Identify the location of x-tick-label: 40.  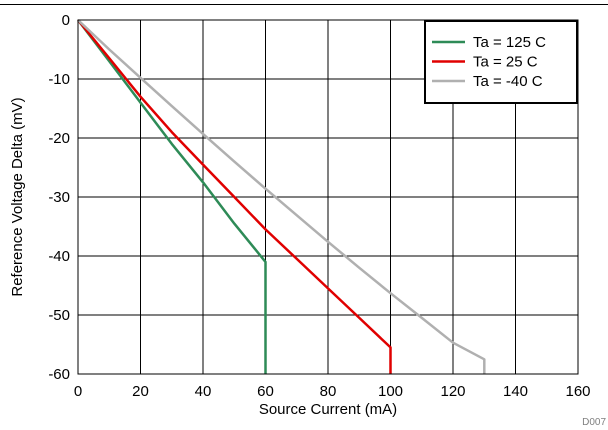
(203, 391).